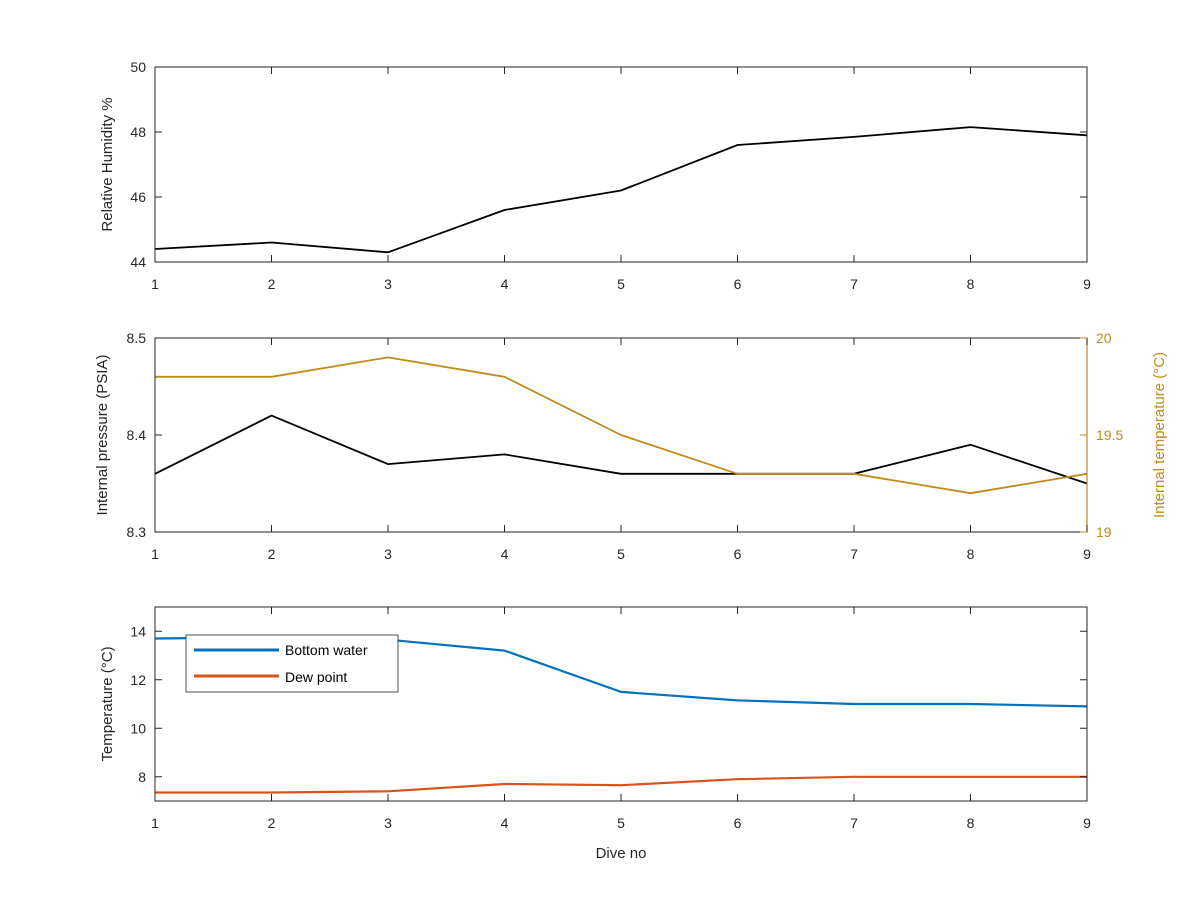 The width and height of the screenshot is (1200, 900). What do you see at coordinates (1087, 823) in the screenshot?
I see `temperature-xtick-label: 9` at bounding box center [1087, 823].